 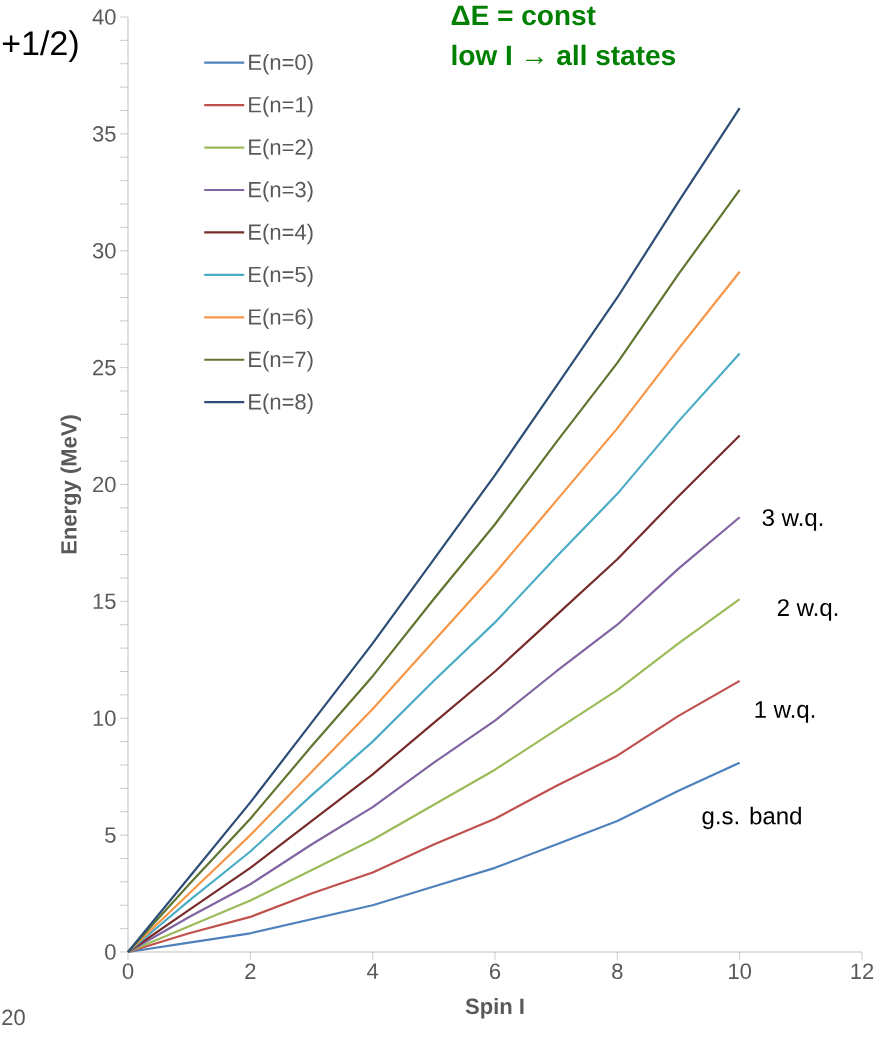 I want to click on y-tick-label: 20, so click(x=104, y=484).